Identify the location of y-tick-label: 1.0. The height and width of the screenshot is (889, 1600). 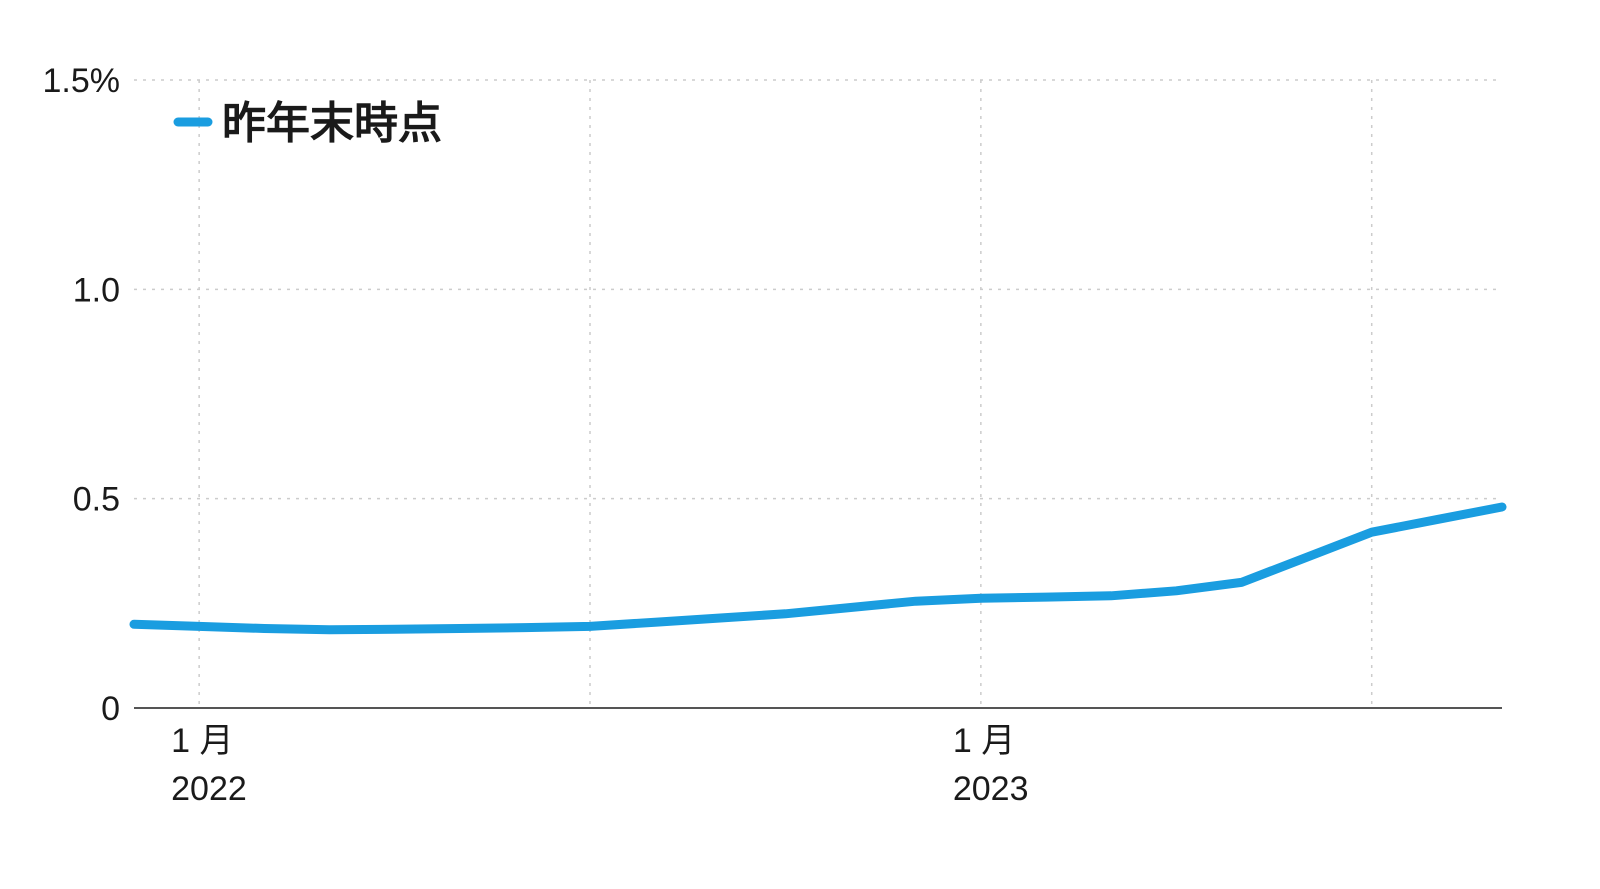
(96, 290).